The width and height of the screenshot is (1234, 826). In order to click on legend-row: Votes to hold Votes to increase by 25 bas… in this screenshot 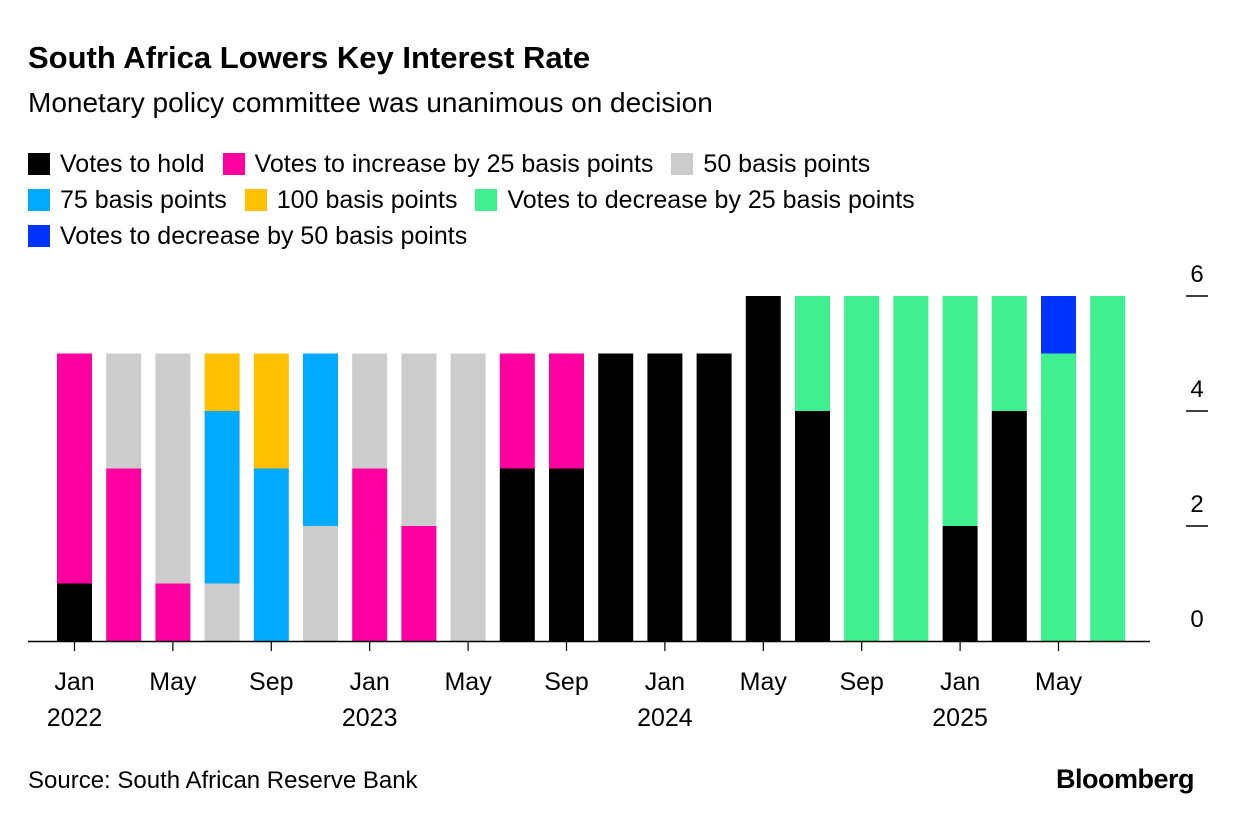, I will do `click(618, 164)`.